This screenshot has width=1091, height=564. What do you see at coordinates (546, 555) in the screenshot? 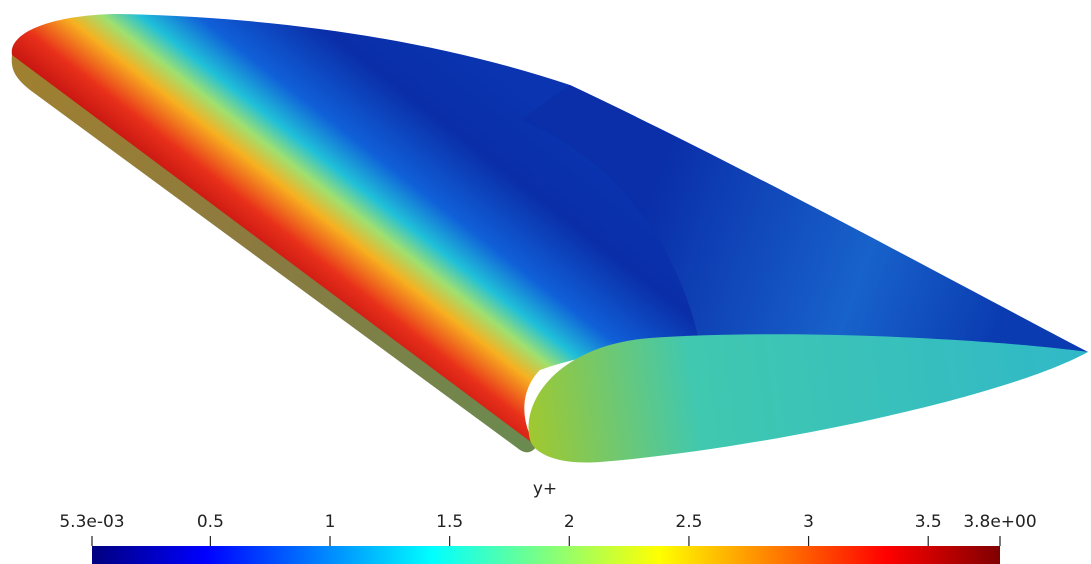
I see `colorbar-ramp` at bounding box center [546, 555].